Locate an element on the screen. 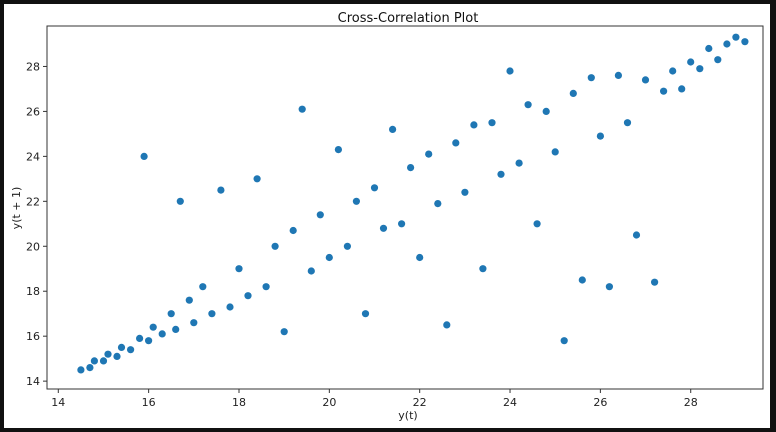 The width and height of the screenshot is (776, 432). x-tick-label: 22 is located at coordinates (420, 402).